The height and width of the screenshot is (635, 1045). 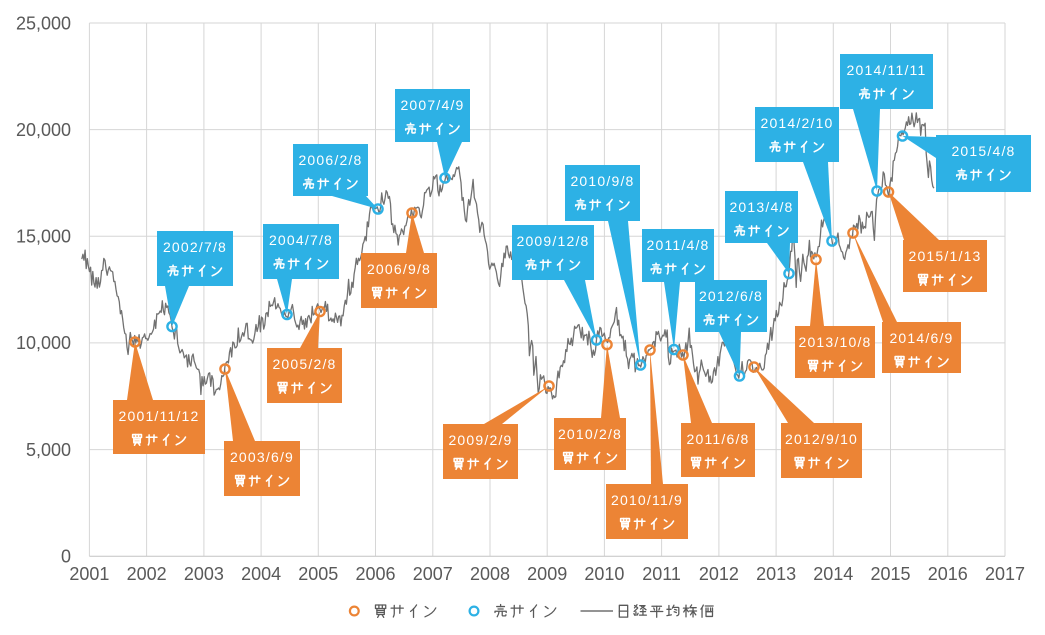 What do you see at coordinates (761, 207) in the screenshot?
I see `svg-text: 2013/4/8` at bounding box center [761, 207].